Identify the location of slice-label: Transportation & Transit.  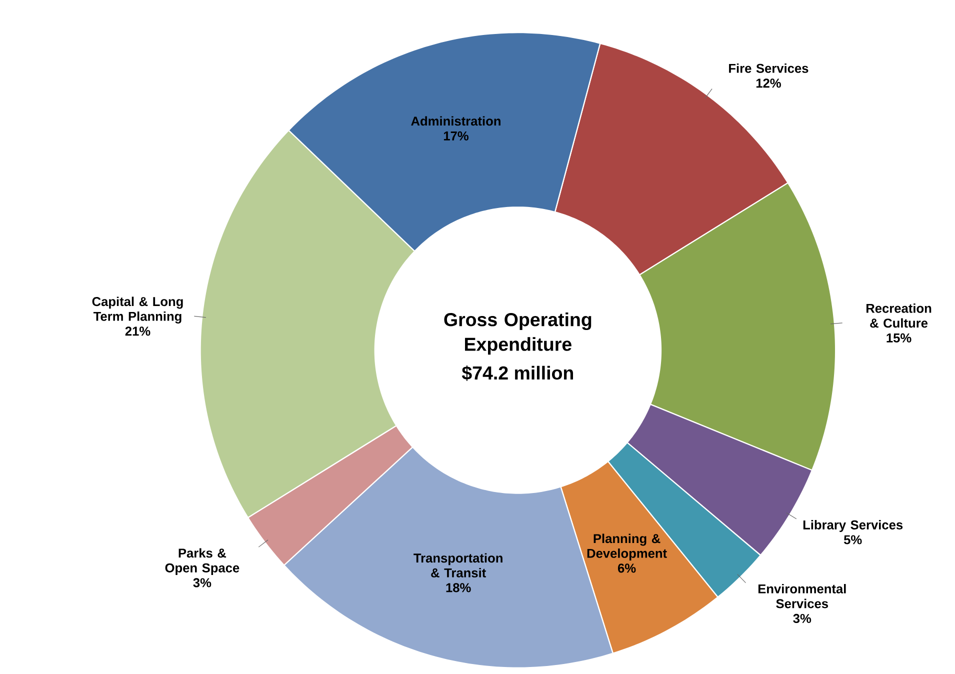
(458, 565).